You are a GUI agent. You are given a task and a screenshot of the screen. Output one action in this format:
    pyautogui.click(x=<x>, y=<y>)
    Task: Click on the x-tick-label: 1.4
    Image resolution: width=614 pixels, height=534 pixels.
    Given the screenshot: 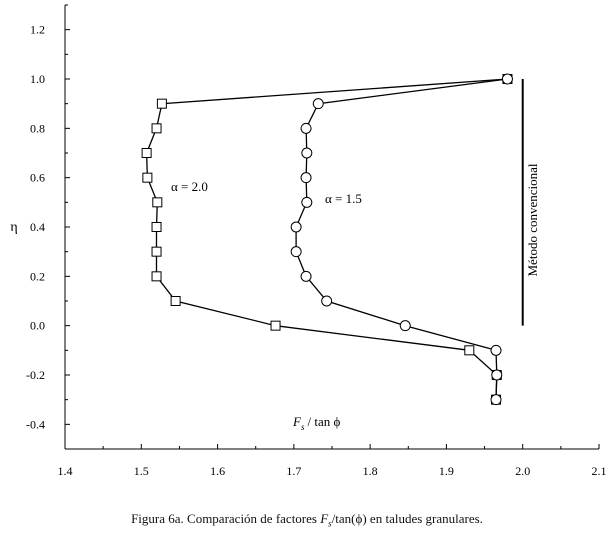 What is the action you would take?
    pyautogui.click(x=65, y=471)
    